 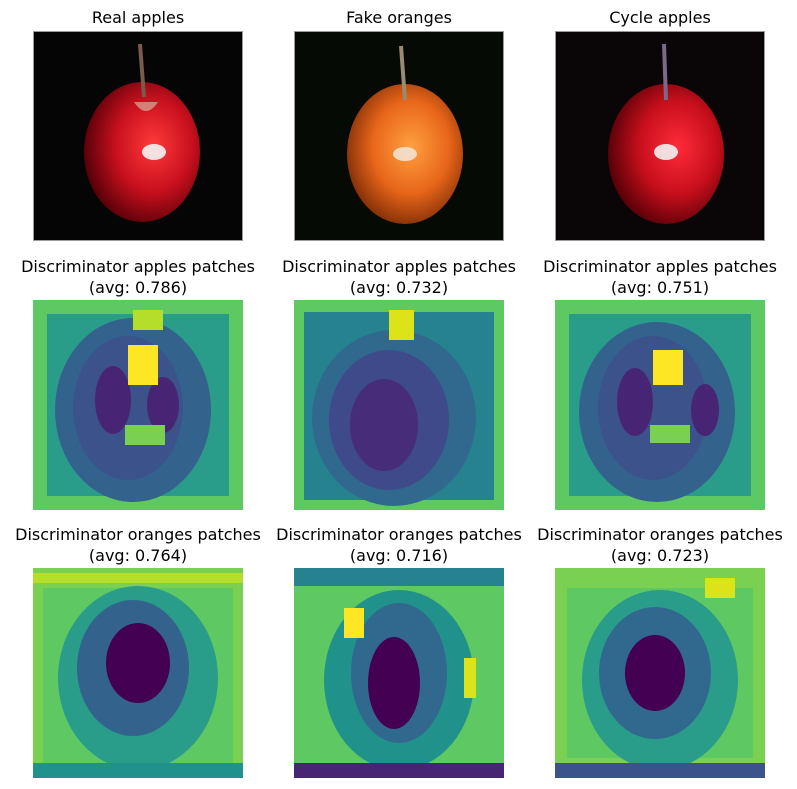 I want to click on panel-title: Real apples, so click(x=138, y=17).